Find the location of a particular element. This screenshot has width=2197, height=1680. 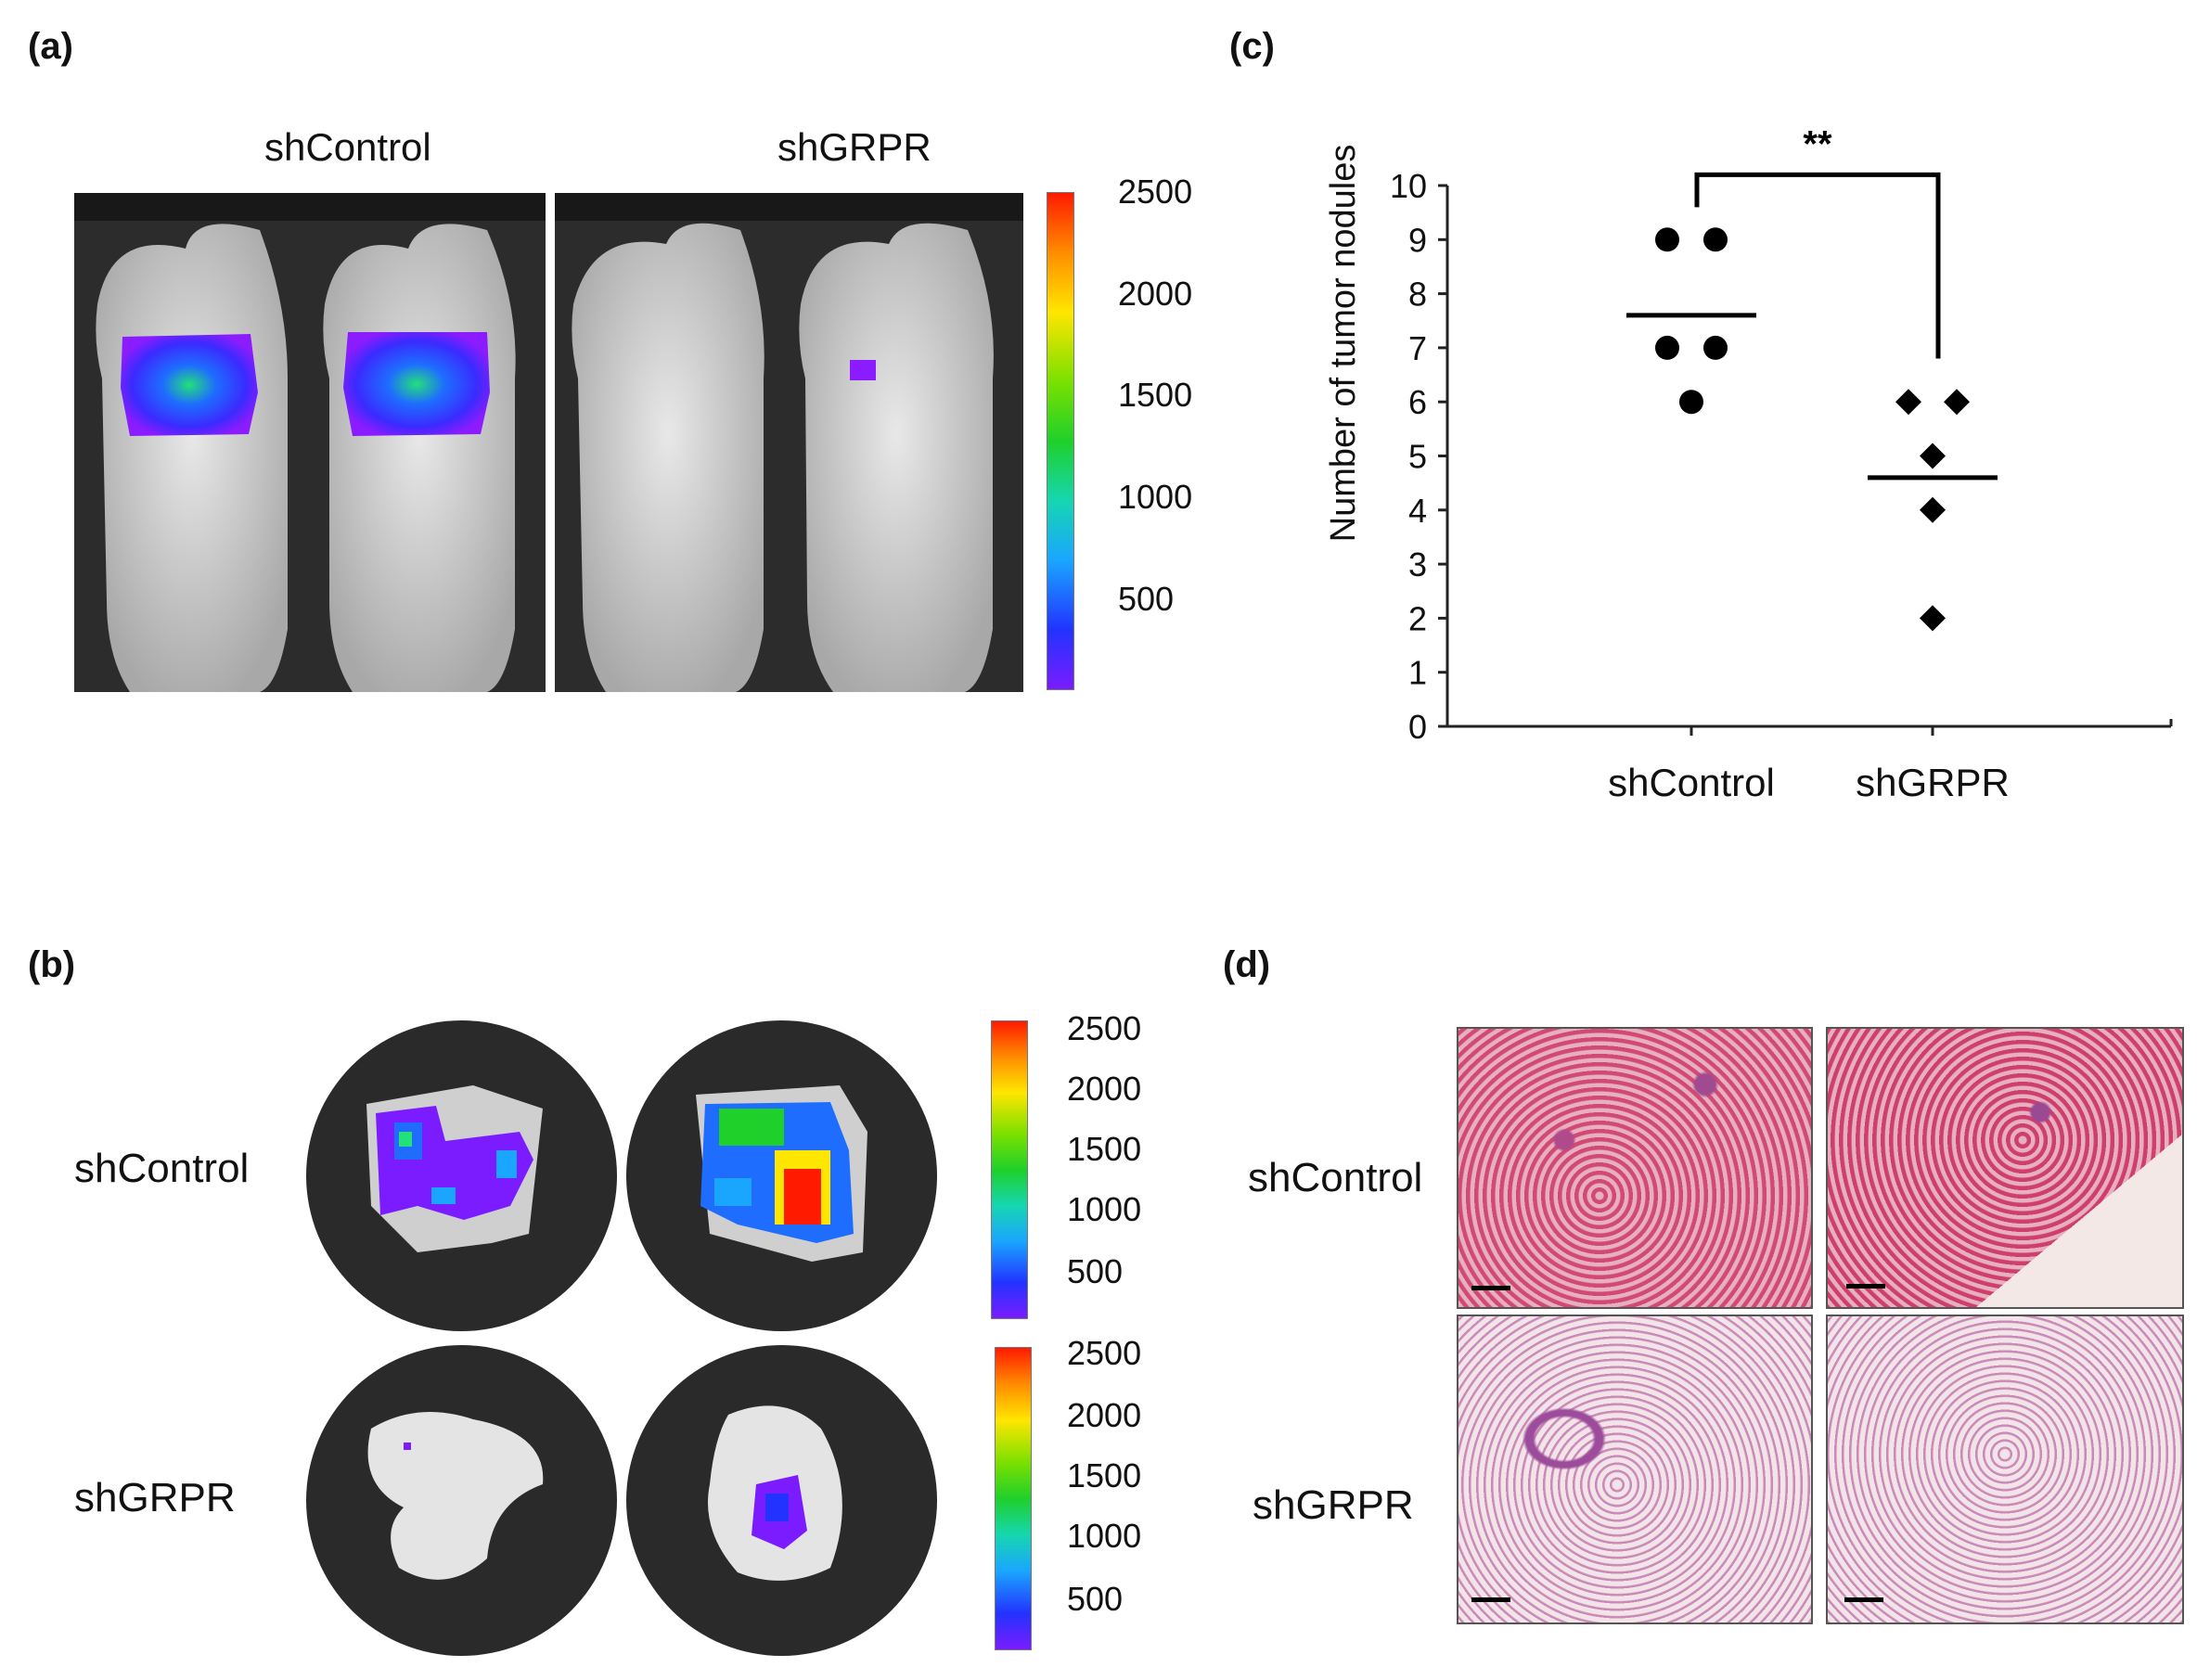

chart-x-tick-label: shGRPR is located at coordinates (1933, 782).